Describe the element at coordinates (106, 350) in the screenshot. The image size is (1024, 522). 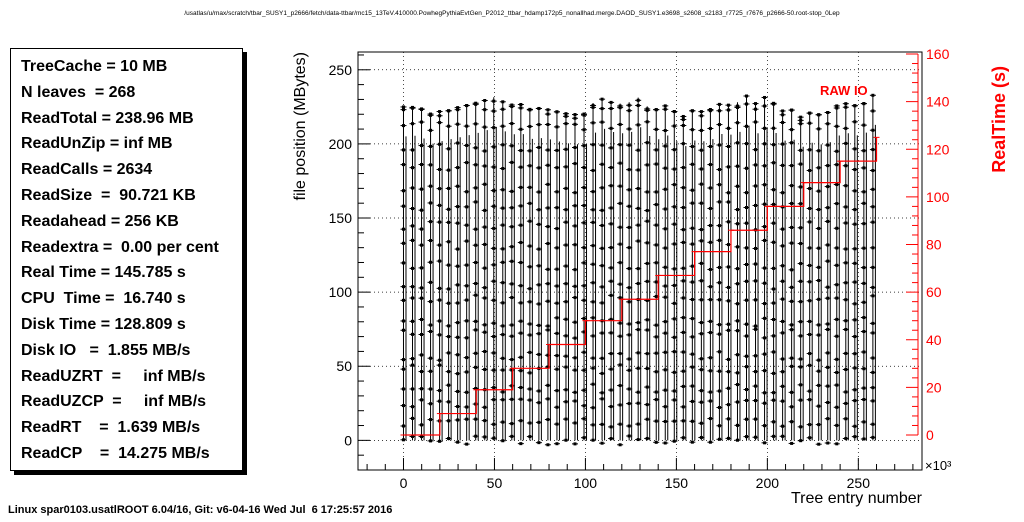
I see `stat-line: Disk IO = 1.855 MB/s` at that location.